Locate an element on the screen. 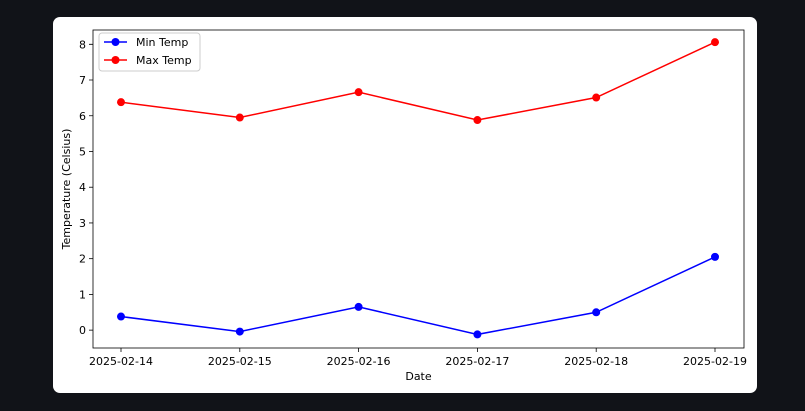 This screenshot has height=411, width=805. y-tick-label: 3 is located at coordinates (82, 223).